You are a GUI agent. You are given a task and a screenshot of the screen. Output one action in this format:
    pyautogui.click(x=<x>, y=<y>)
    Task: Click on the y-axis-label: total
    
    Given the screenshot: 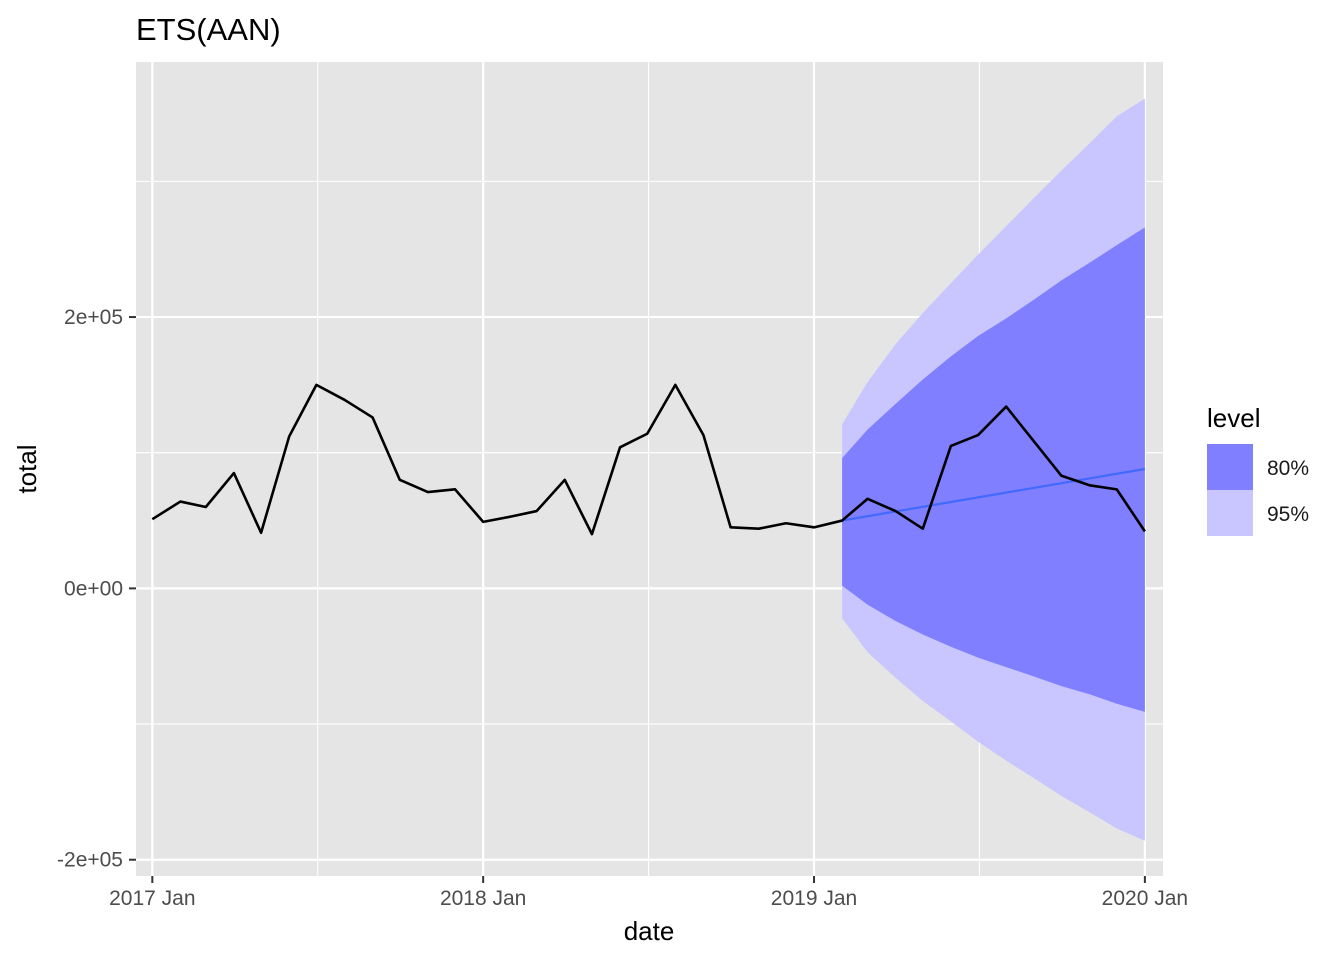 What is the action you would take?
    pyautogui.click(x=27, y=468)
    